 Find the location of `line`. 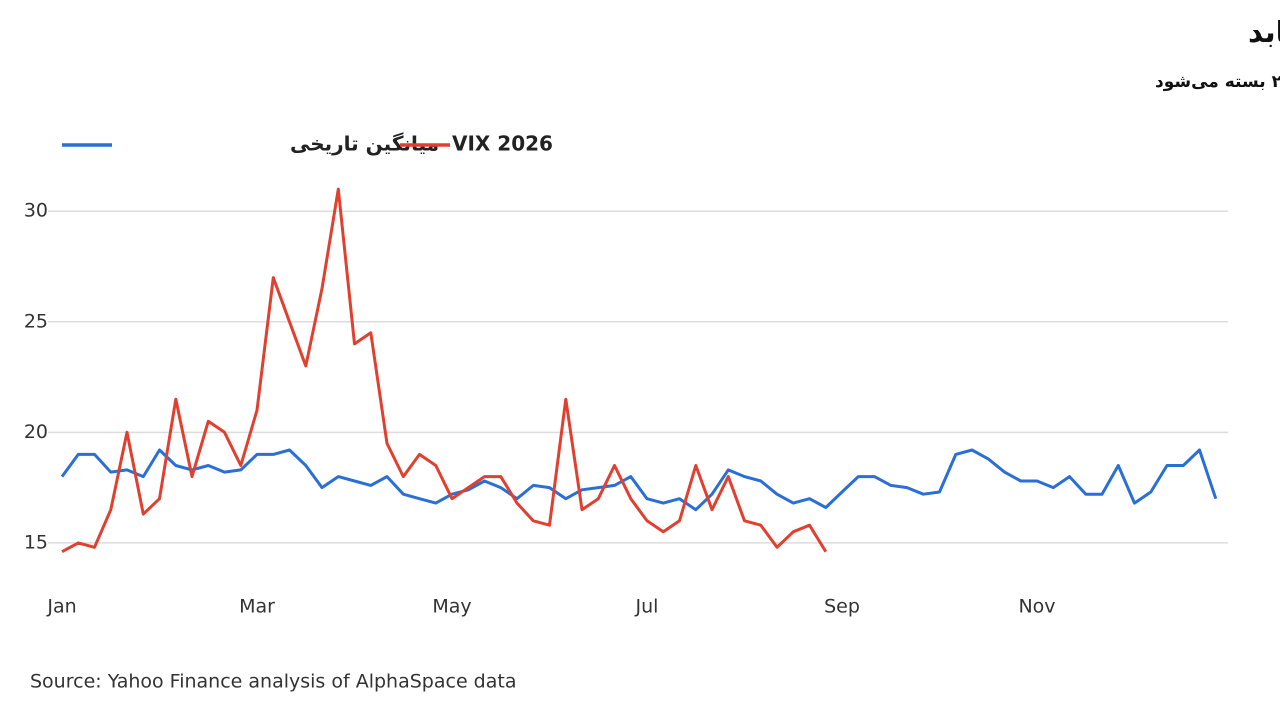

line is located at coordinates (639, 480).